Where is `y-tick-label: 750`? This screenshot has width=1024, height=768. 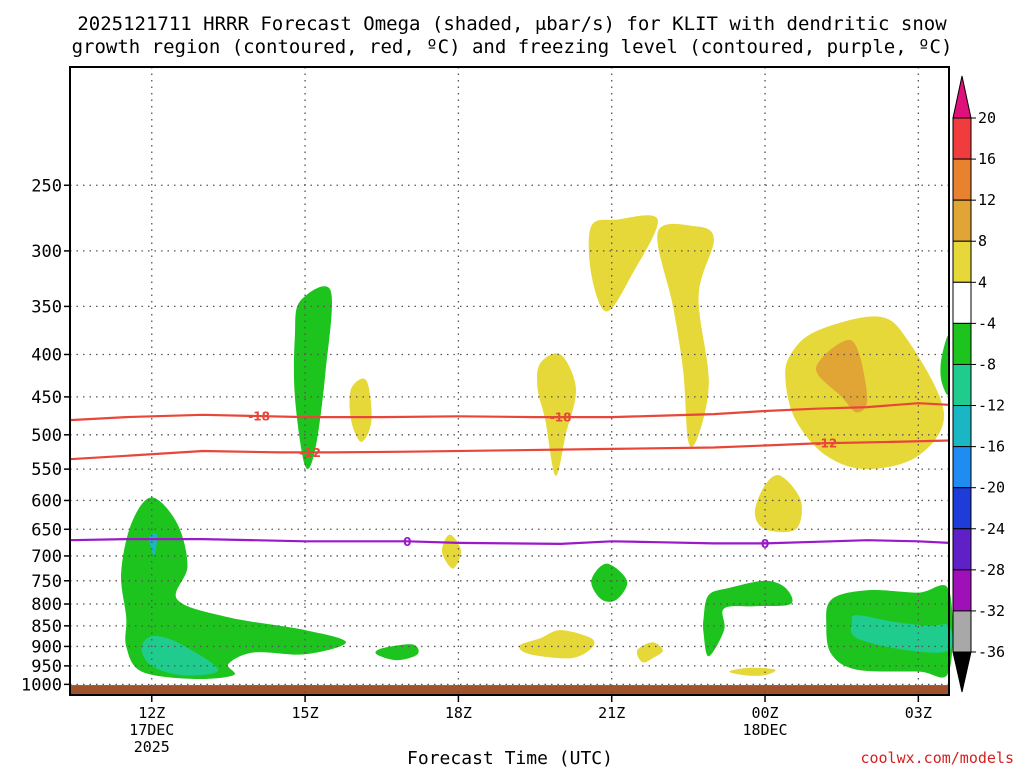
y-tick-label: 750 is located at coordinates (46, 582).